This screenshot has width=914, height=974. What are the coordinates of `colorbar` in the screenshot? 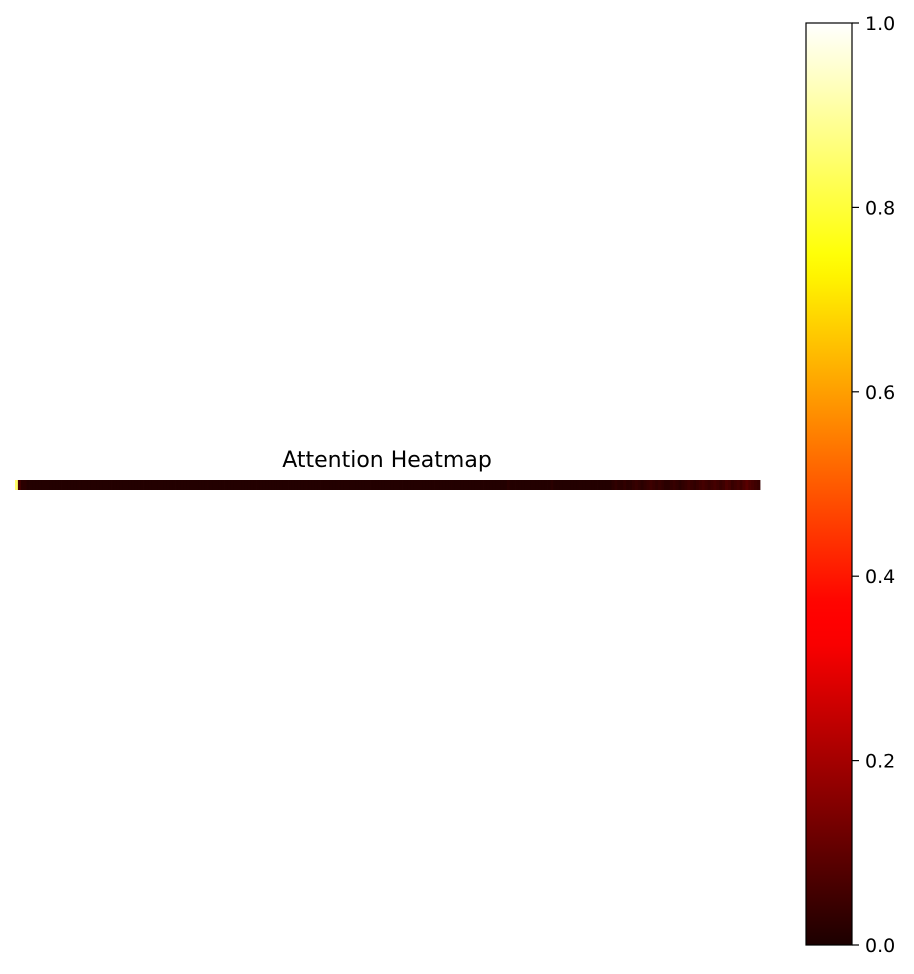 It's located at (829, 484).